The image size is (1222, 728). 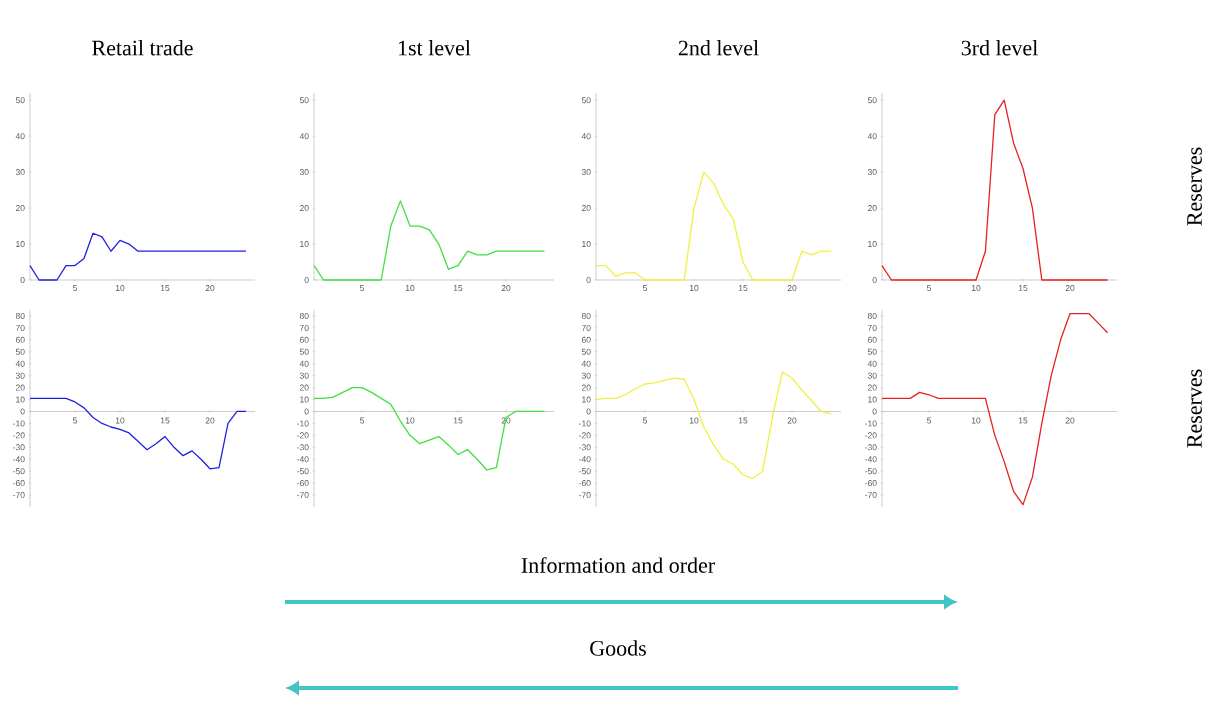 What do you see at coordinates (713, 425) in the screenshot?
I see `line-series` at bounding box center [713, 425].